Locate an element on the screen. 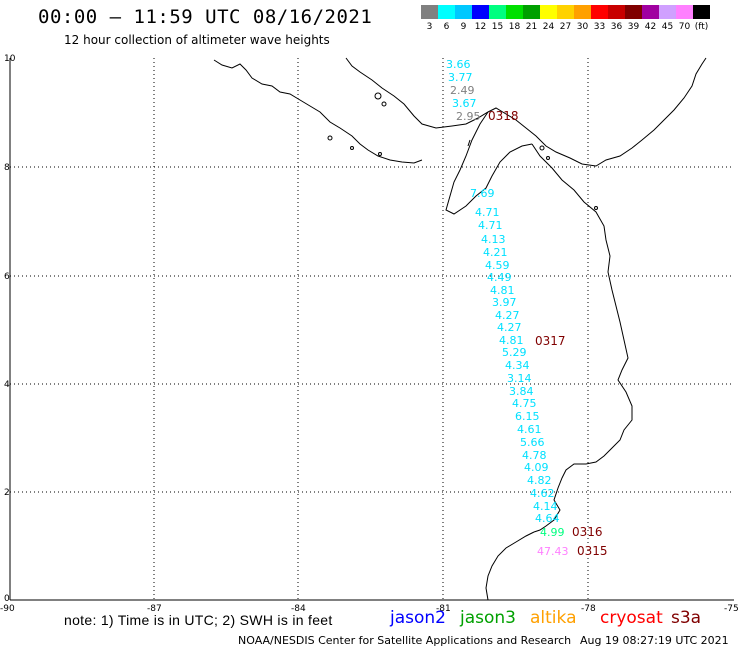 This screenshot has height=650, width=740. colorbar-label: 33 is located at coordinates (599, 27).